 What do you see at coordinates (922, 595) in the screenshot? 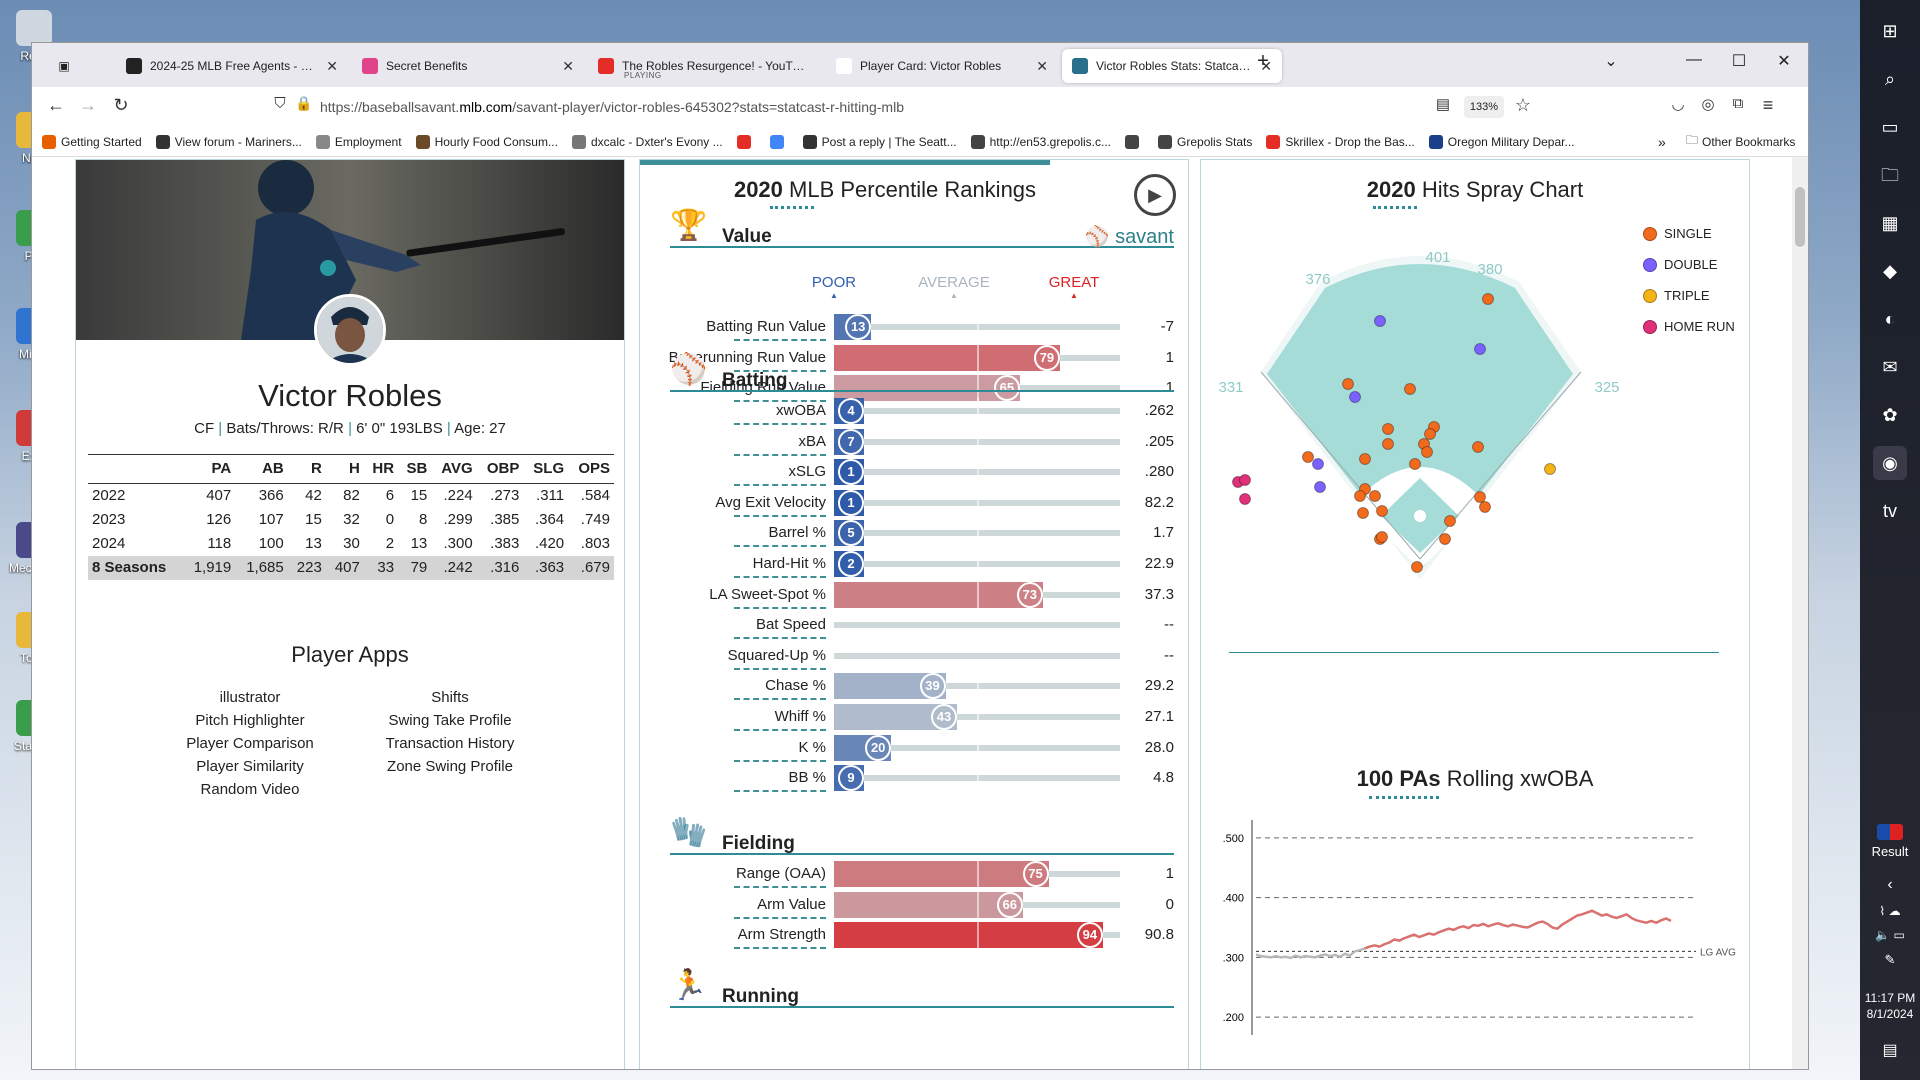
I see `metric-row: LA Sweet-Spot % 73 37.3` at bounding box center [922, 595].